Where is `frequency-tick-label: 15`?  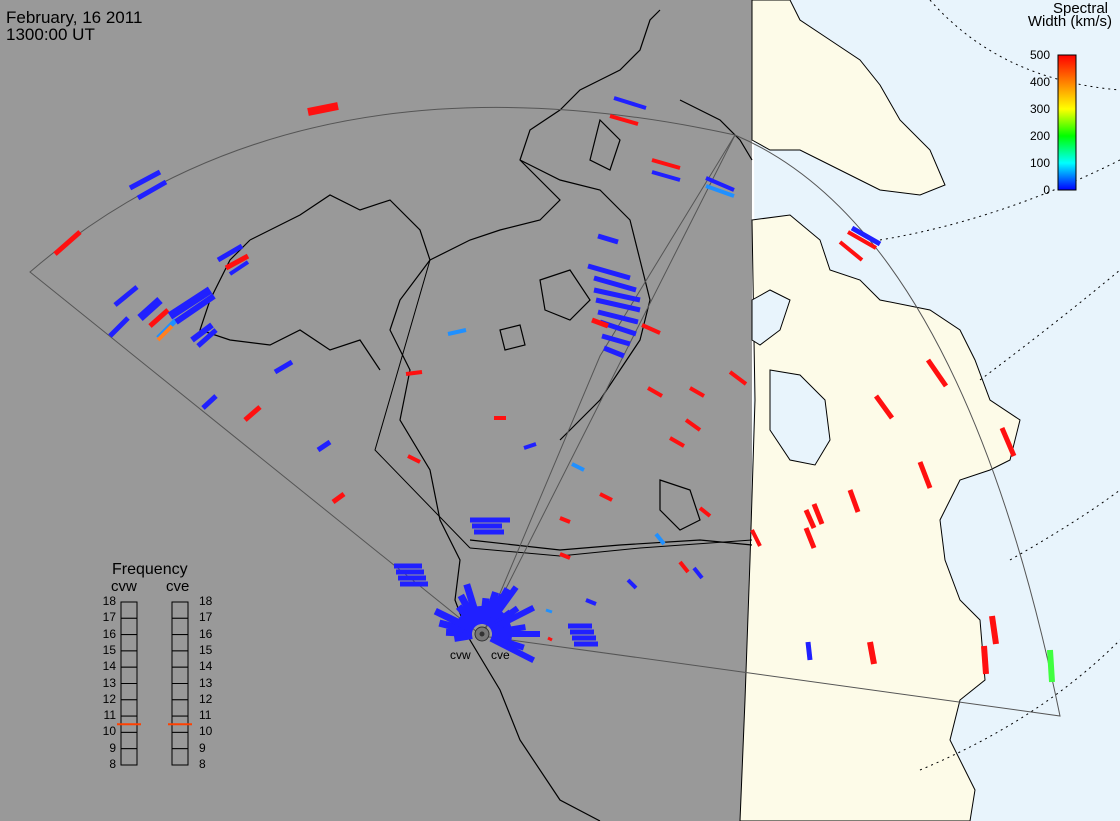 frequency-tick-label: 15 is located at coordinates (206, 649).